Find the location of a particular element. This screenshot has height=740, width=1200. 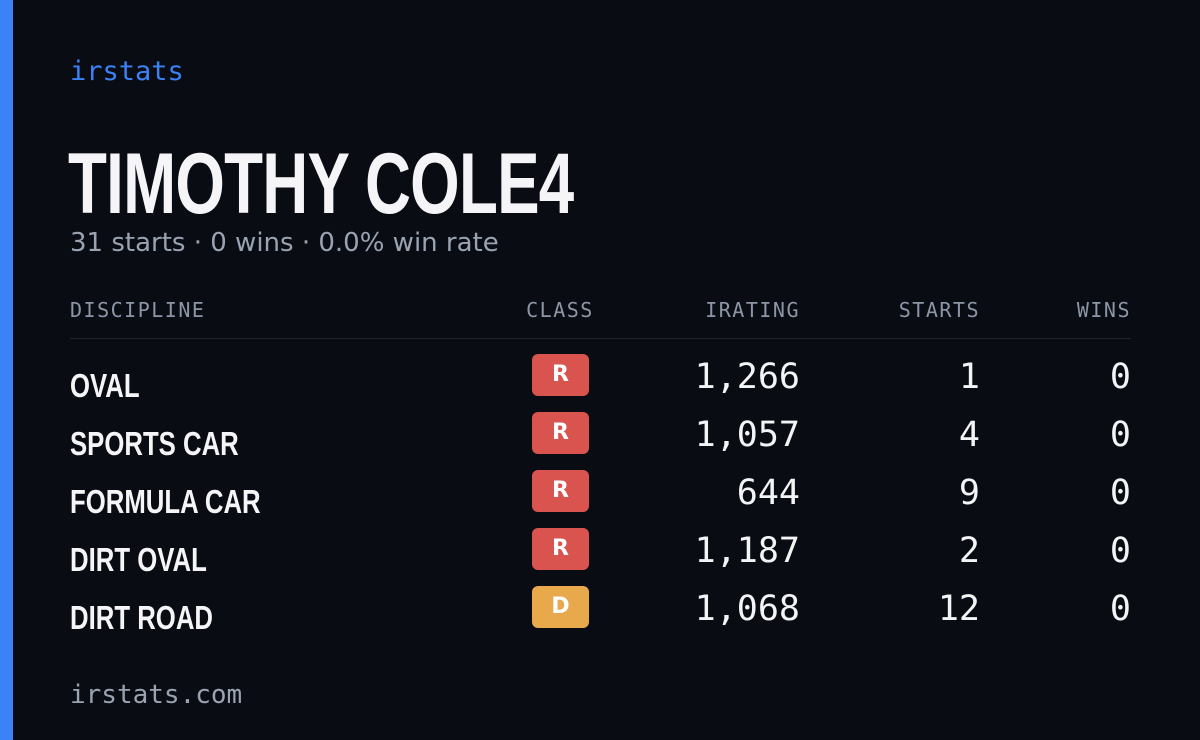

header-class: CLASS is located at coordinates (560, 310).